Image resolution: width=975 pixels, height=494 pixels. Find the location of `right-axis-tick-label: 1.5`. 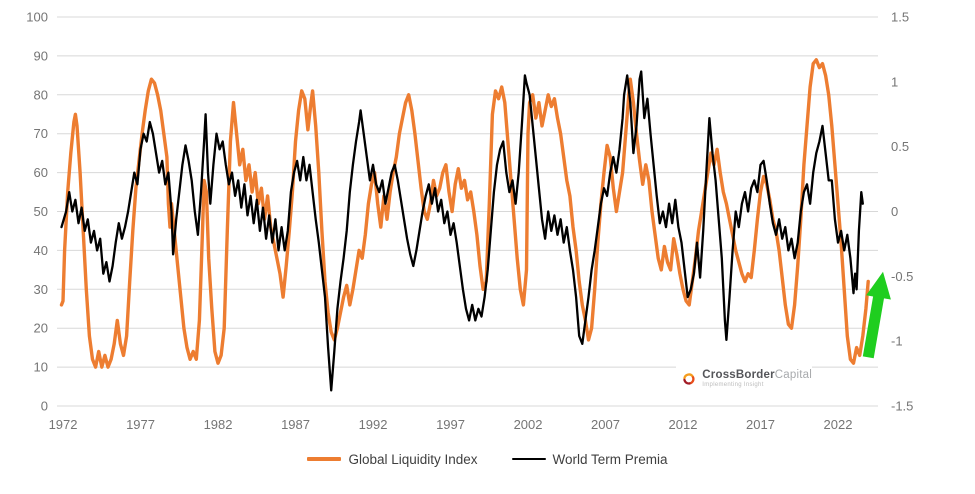

right-axis-tick-label: 1.5 is located at coordinates (900, 17).